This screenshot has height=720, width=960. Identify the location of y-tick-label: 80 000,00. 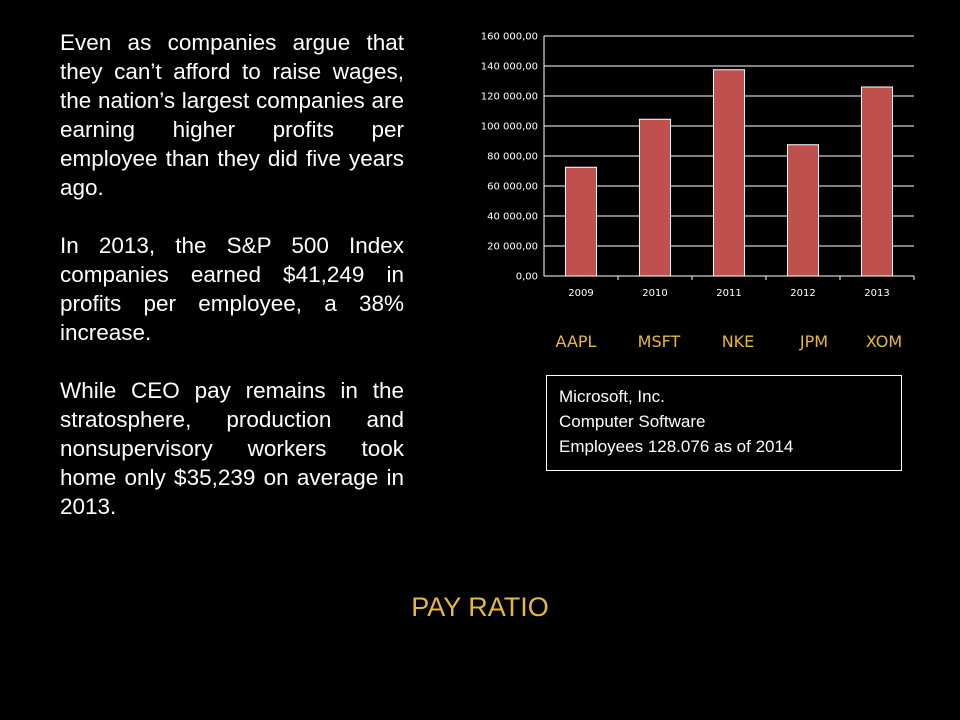
(512, 157).